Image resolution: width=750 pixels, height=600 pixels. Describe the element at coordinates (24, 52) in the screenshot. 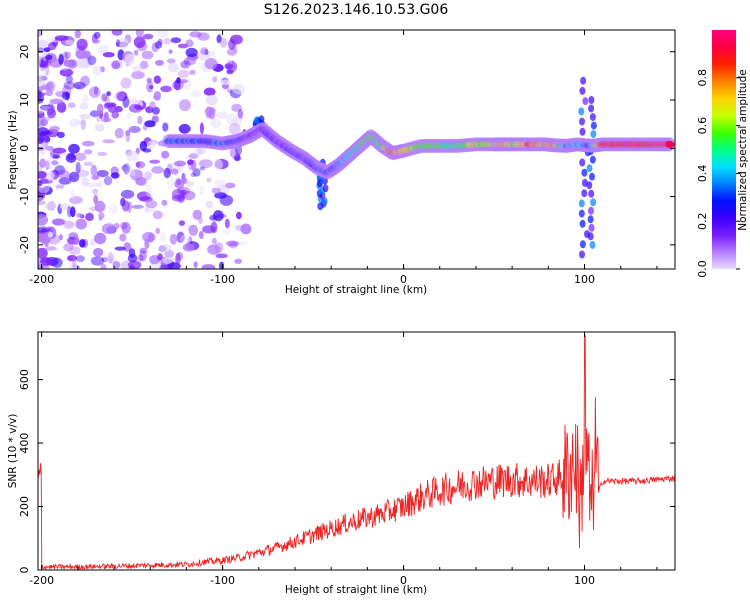

I see `spectrogram-y-tick-label: 20` at that location.